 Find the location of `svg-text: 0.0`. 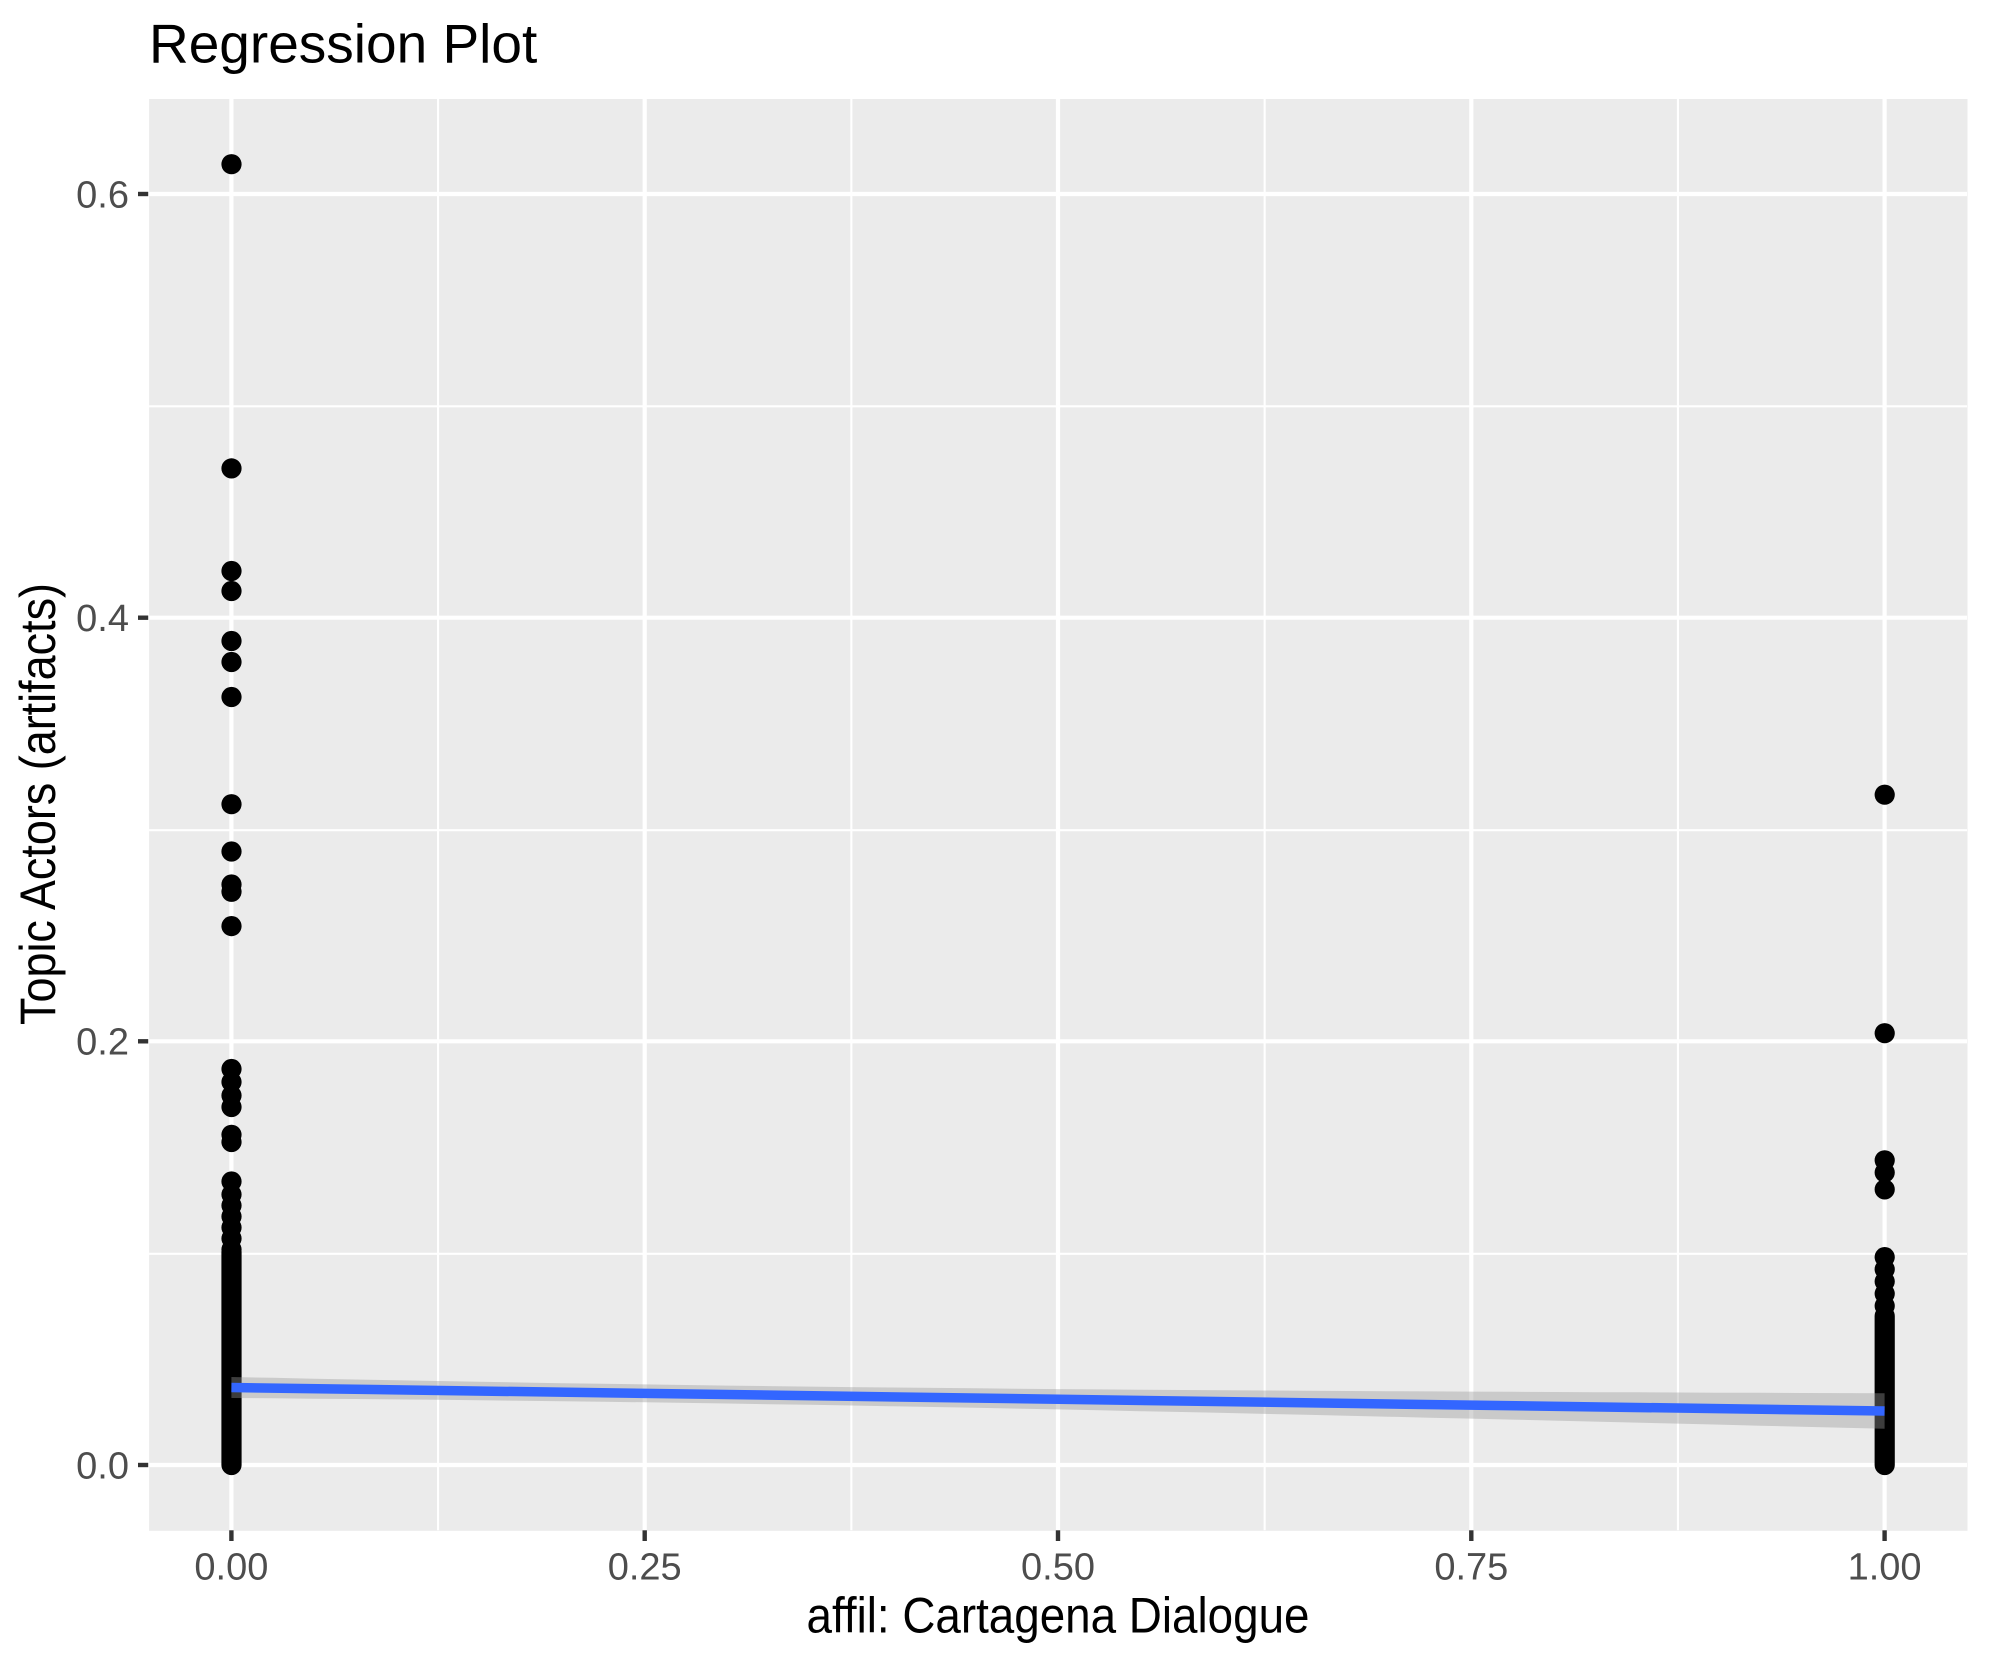

svg-text: 0.0 is located at coordinates (102, 1466).